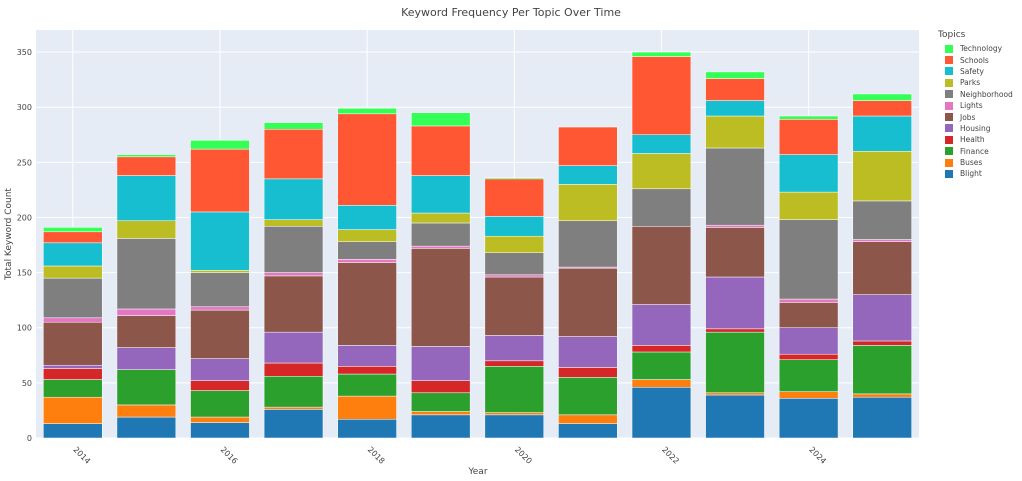 The width and height of the screenshot is (1022, 481). I want to click on legend-label: Housing, so click(975, 128).